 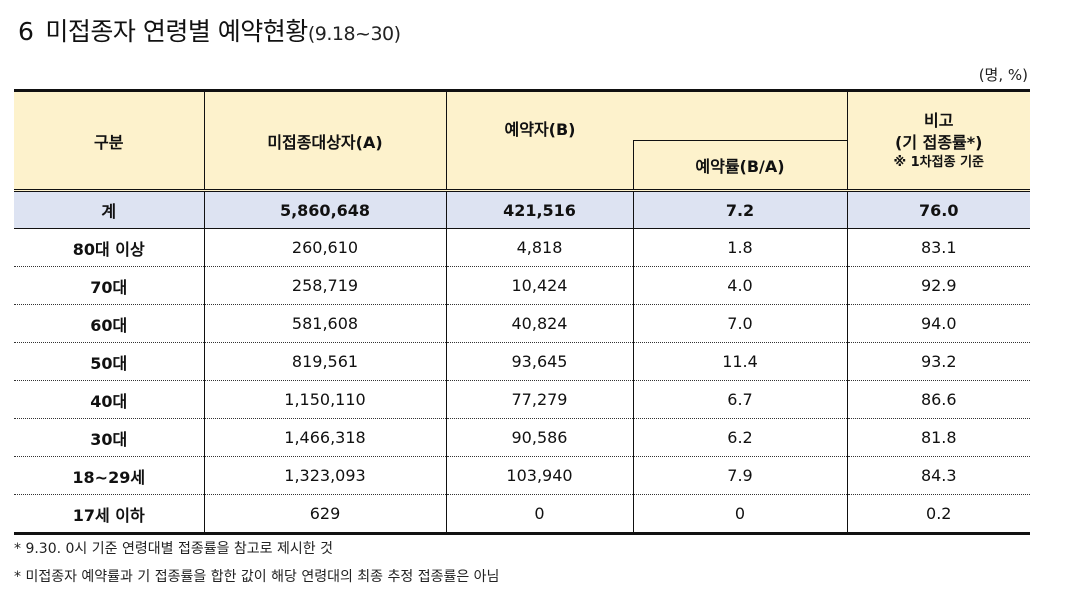 I want to click on table-row: 30대 1,466,318 90,586 6.2 81.8, so click(x=522, y=437).